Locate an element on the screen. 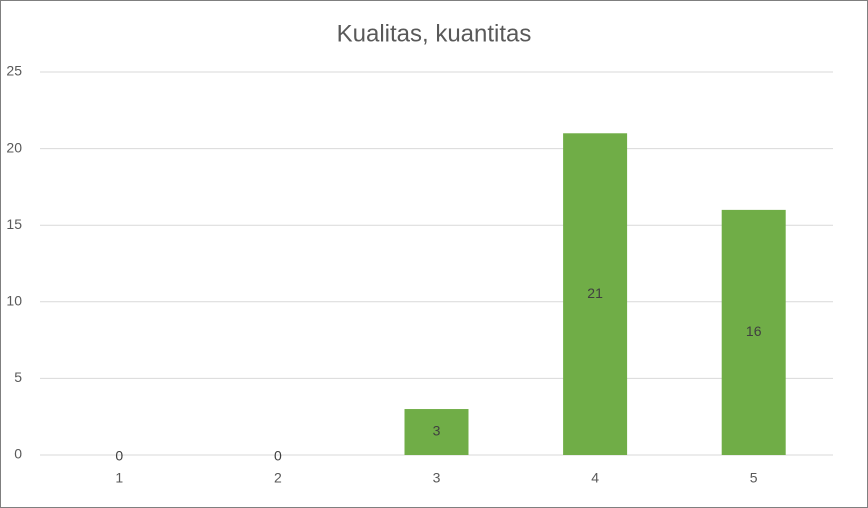 The height and width of the screenshot is (508, 868). y-tick-label: 10 is located at coordinates (14, 301).